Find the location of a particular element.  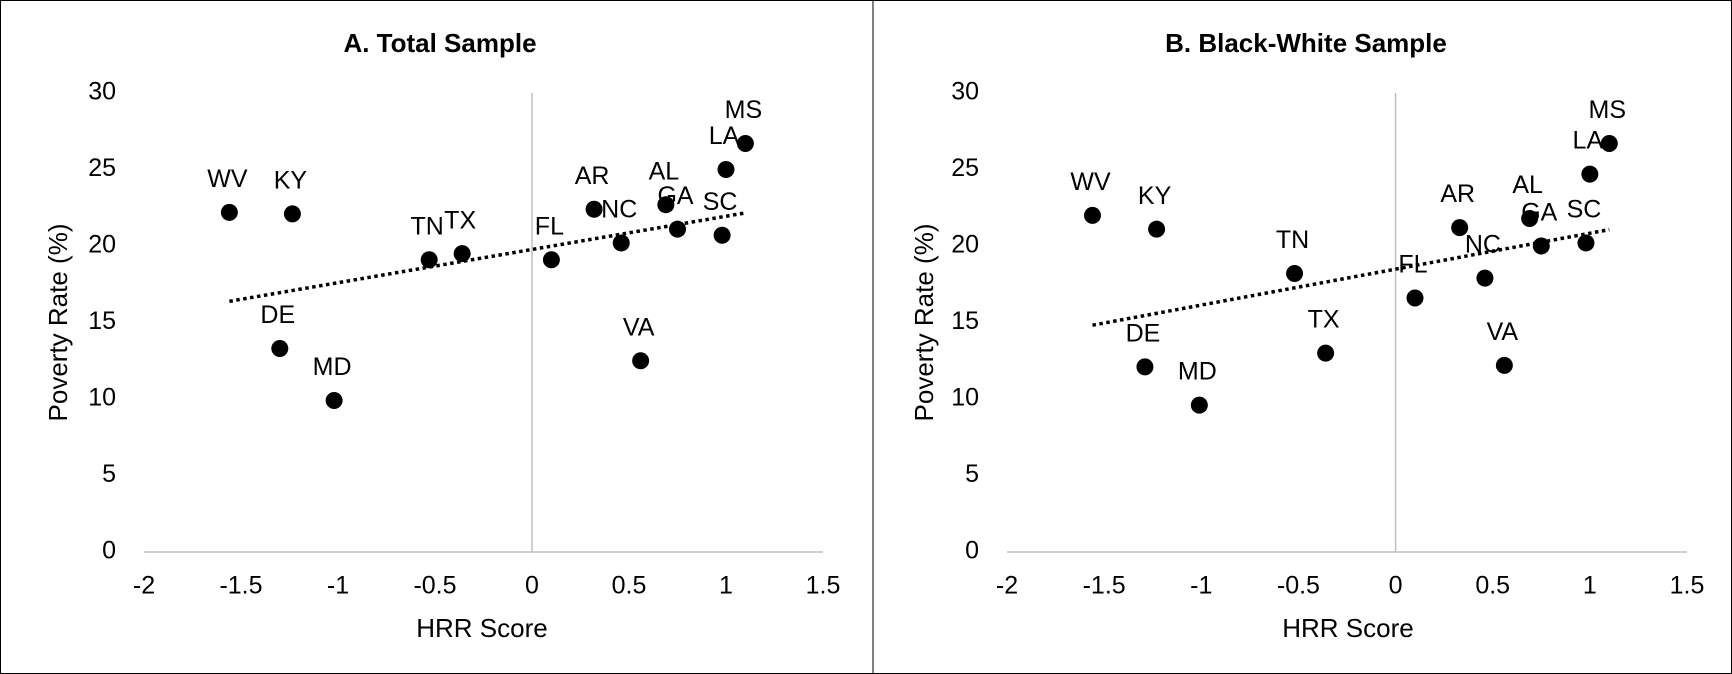

chart-title: B. Black-White Sample is located at coordinates (1306, 43).